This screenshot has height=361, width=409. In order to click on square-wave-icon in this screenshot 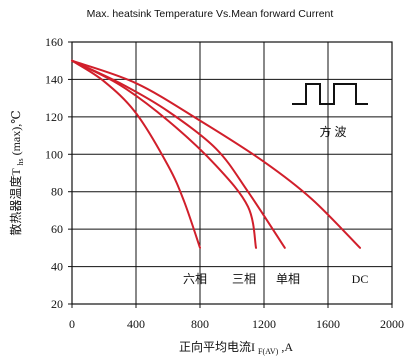, I will do `click(330, 94)`.